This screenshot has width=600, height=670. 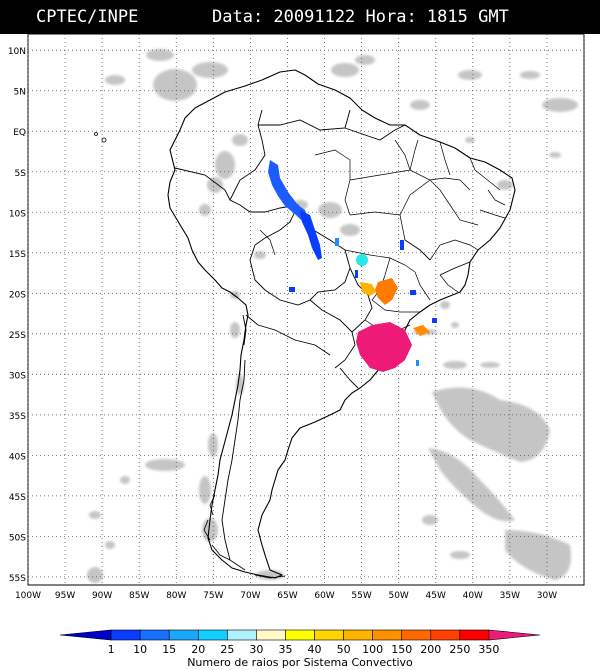 What do you see at coordinates (292, 289) in the screenshot?
I see `lightning-bo-small` at bounding box center [292, 289].